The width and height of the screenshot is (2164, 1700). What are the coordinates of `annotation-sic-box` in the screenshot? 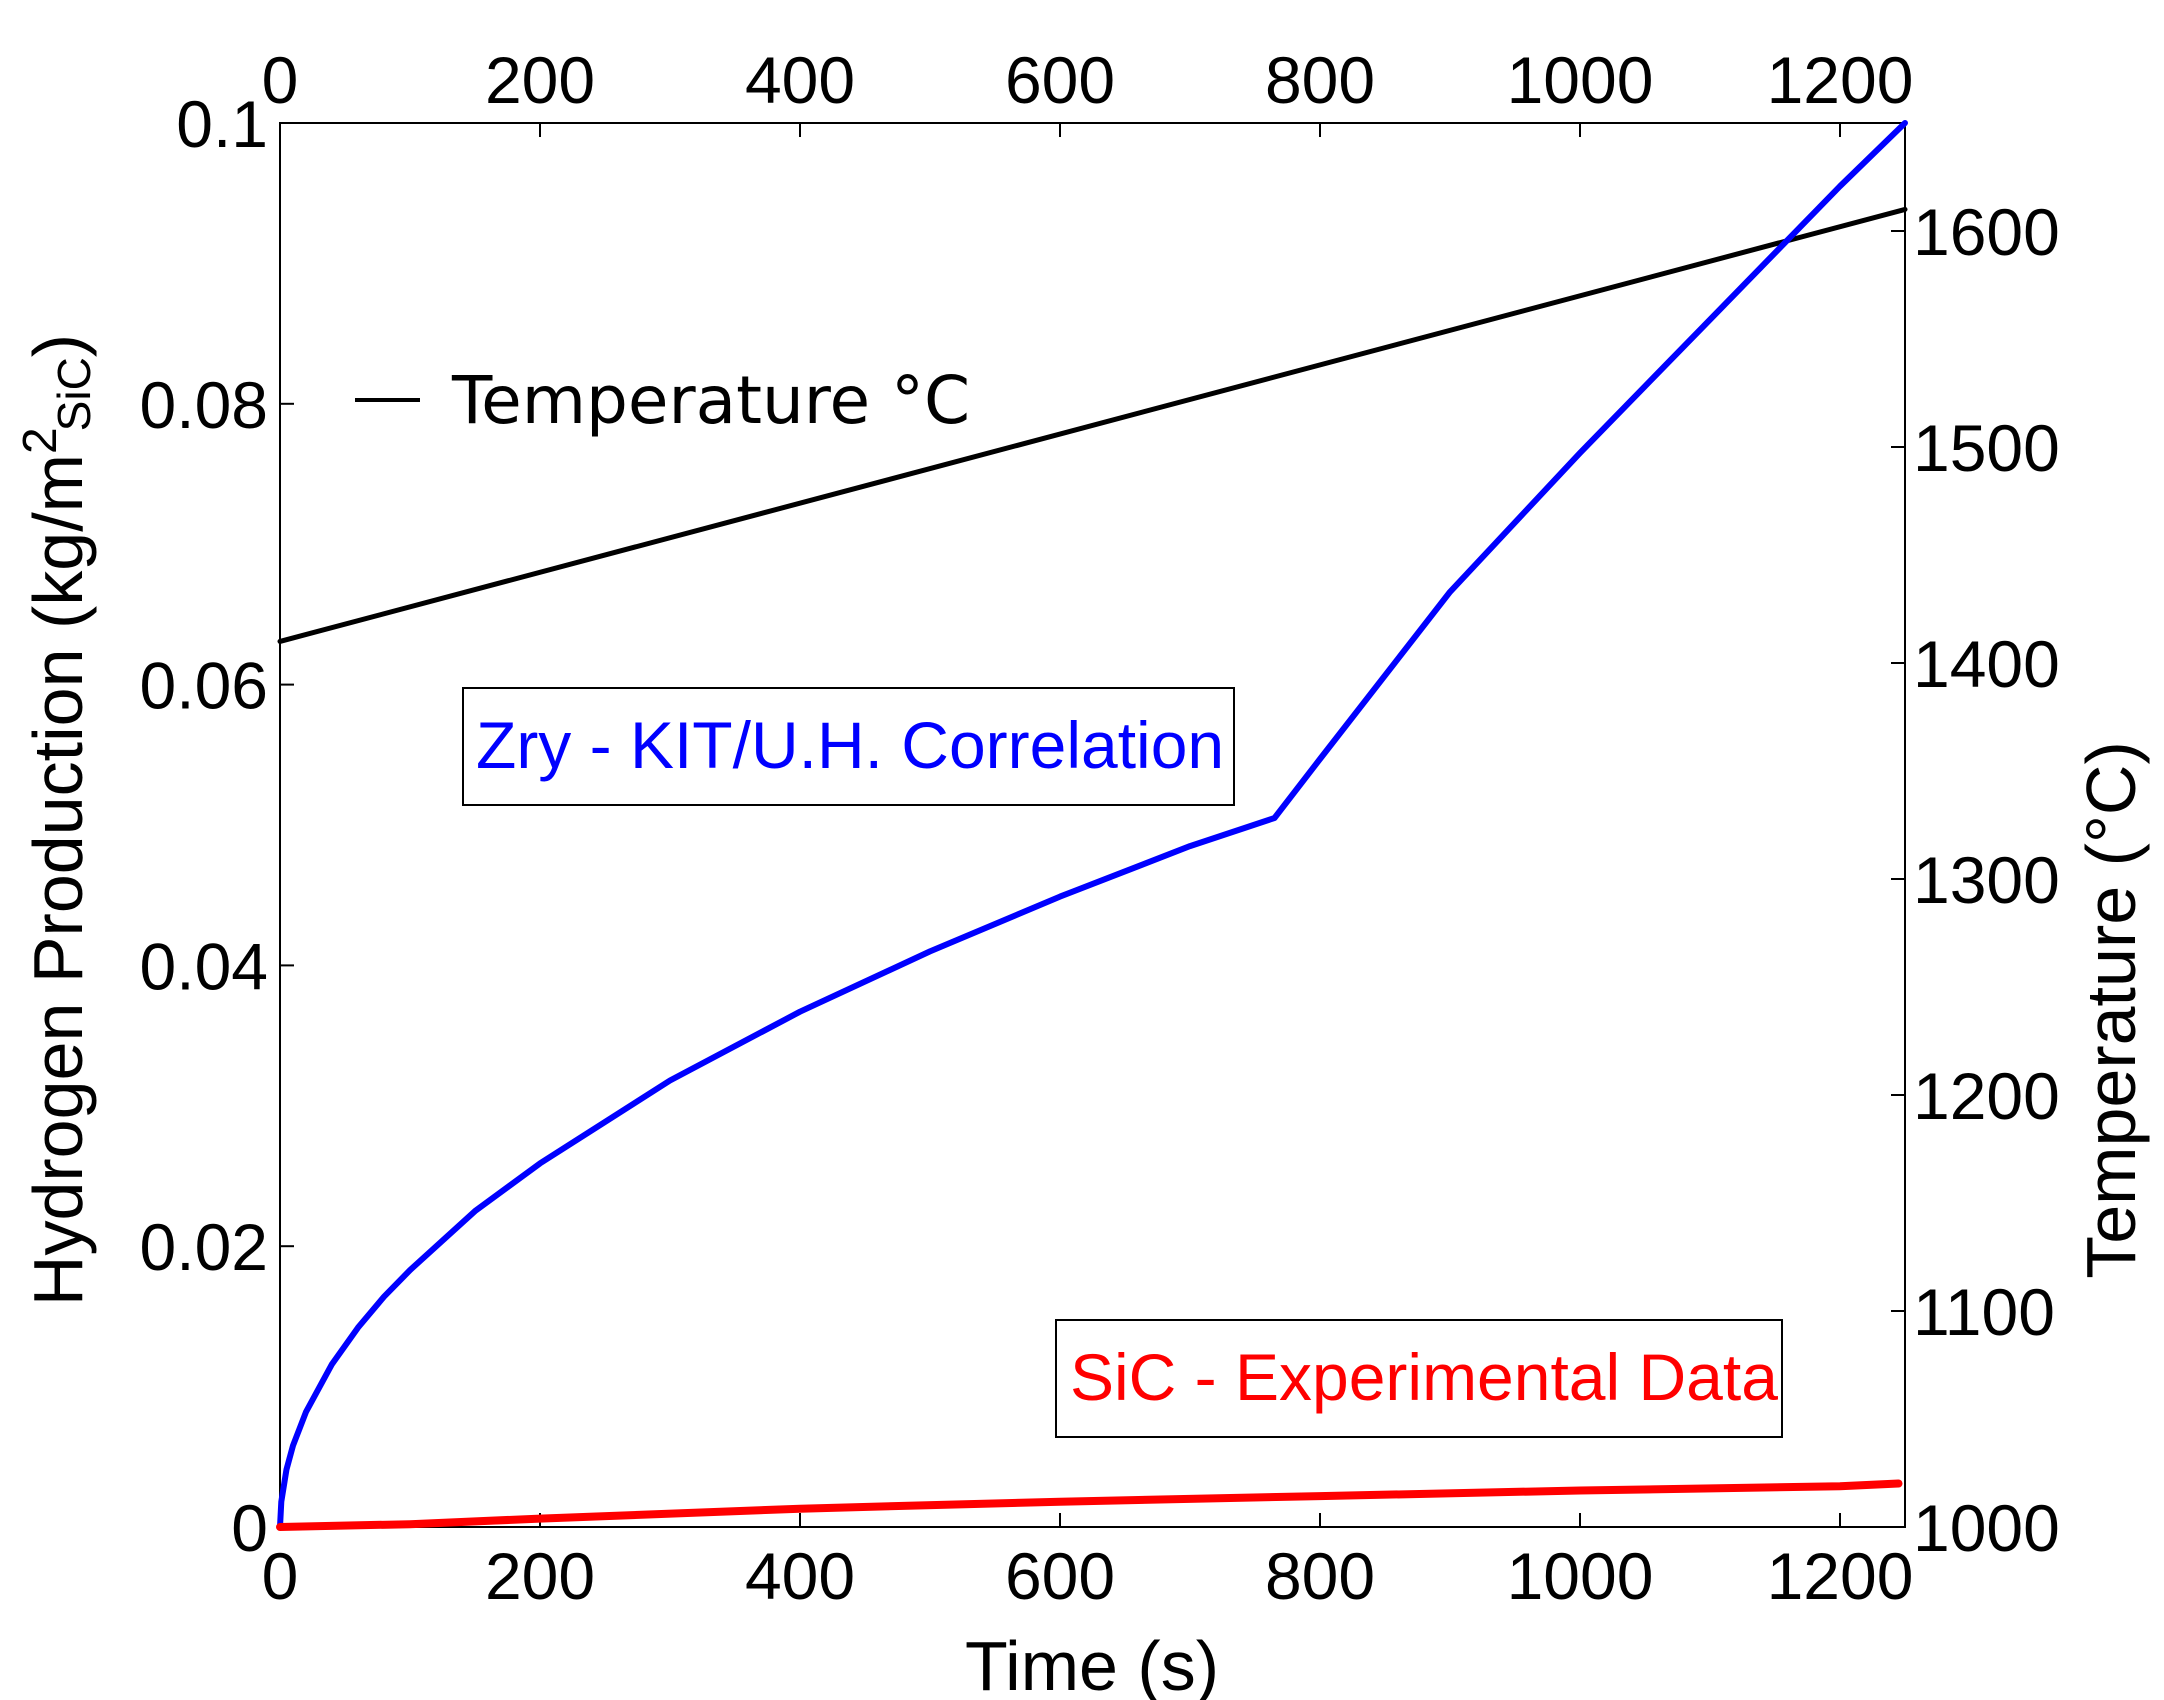 It's located at (1419, 1378).